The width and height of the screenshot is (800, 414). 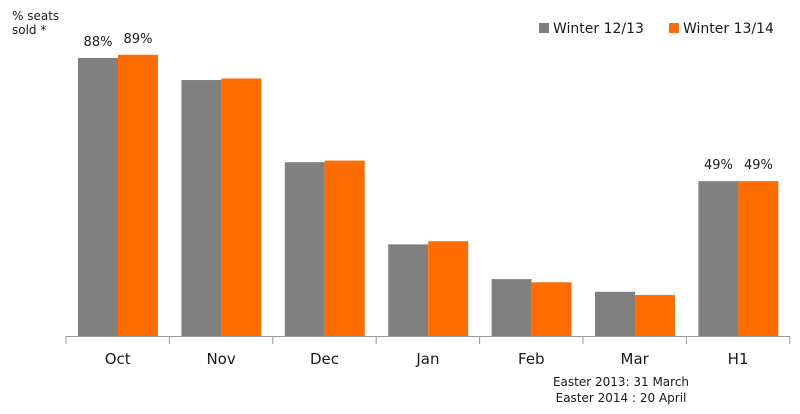 I want to click on x-tick-label-nov: Nov, so click(x=220, y=359).